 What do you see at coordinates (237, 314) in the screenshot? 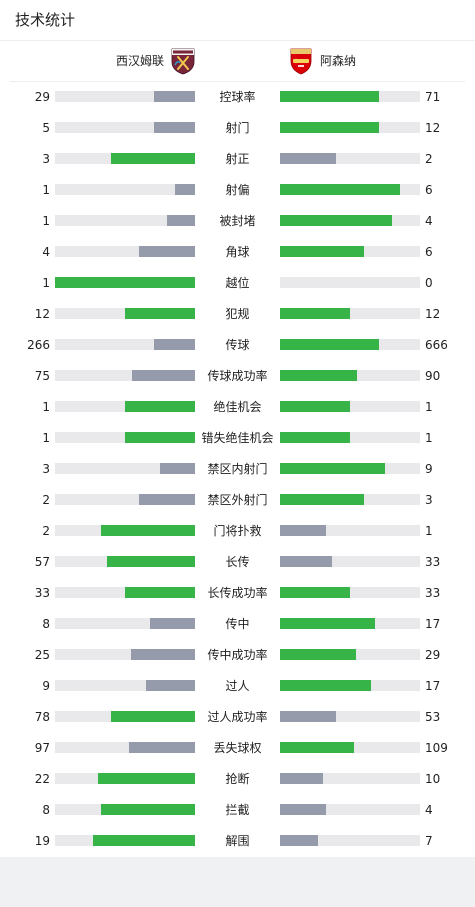
I see `stat-row: 12 犯规 12` at bounding box center [237, 314].